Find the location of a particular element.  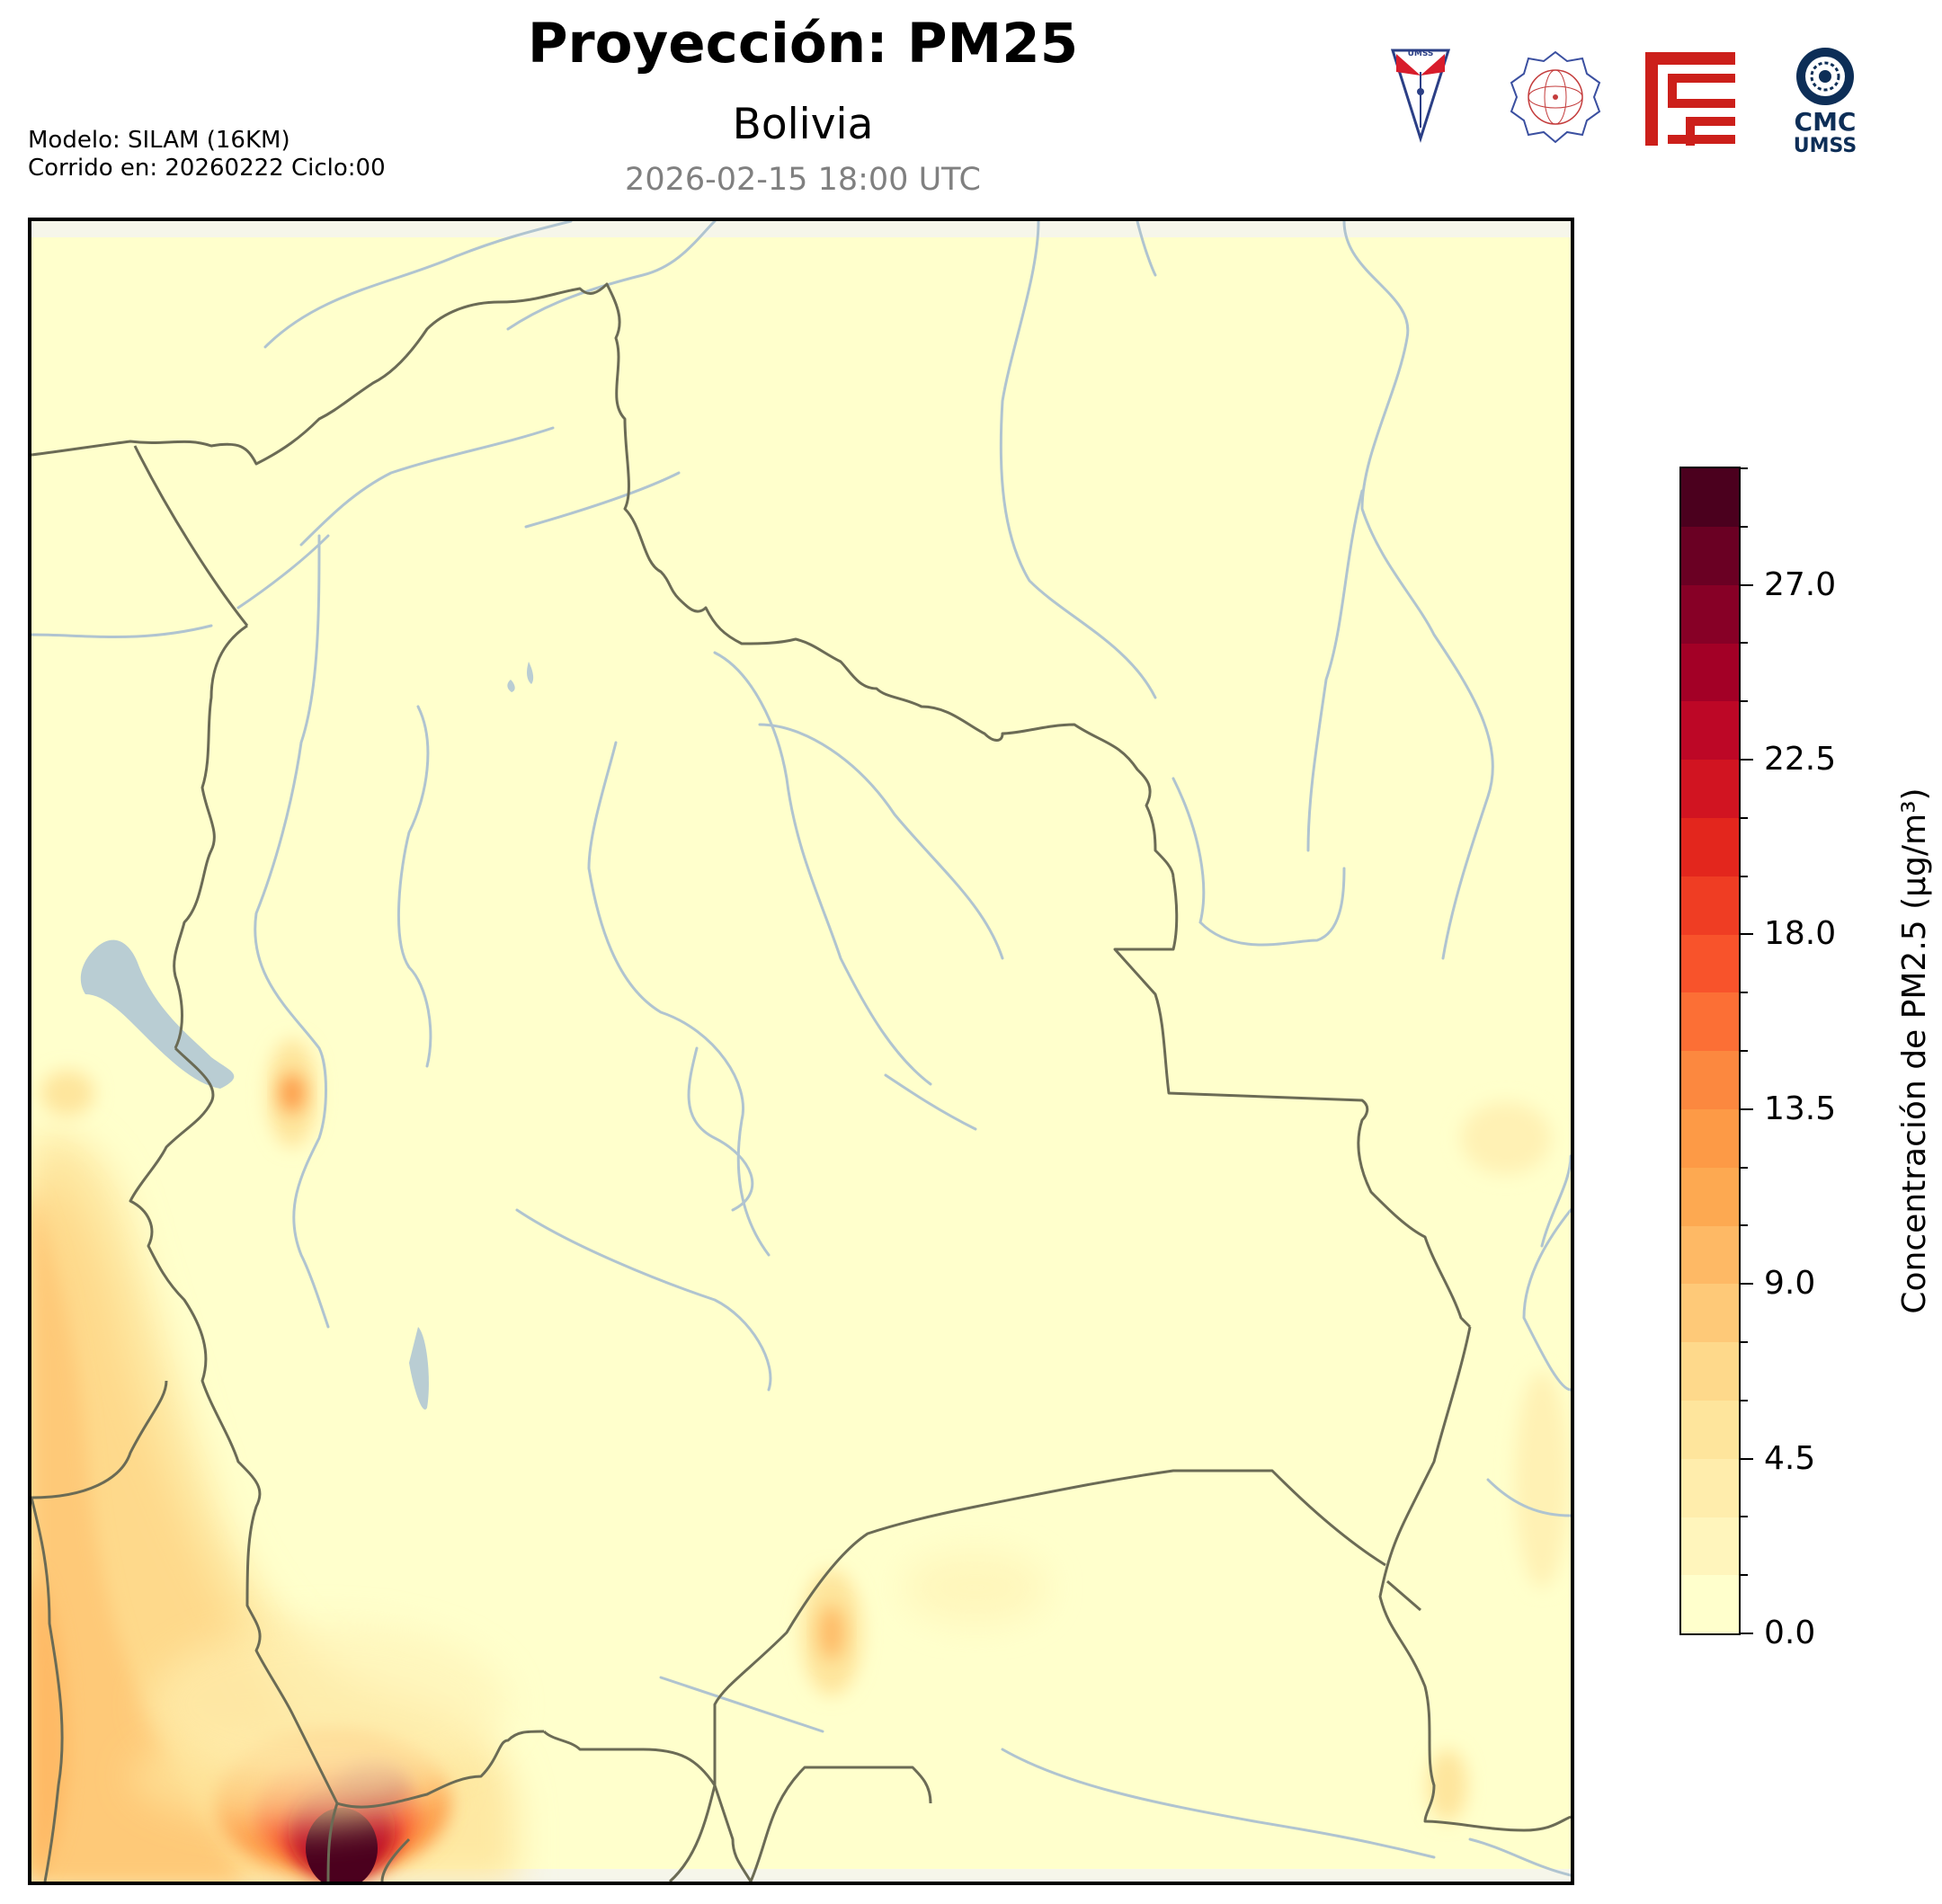

page-title: Proyección: PM25 is located at coordinates (803, 44).